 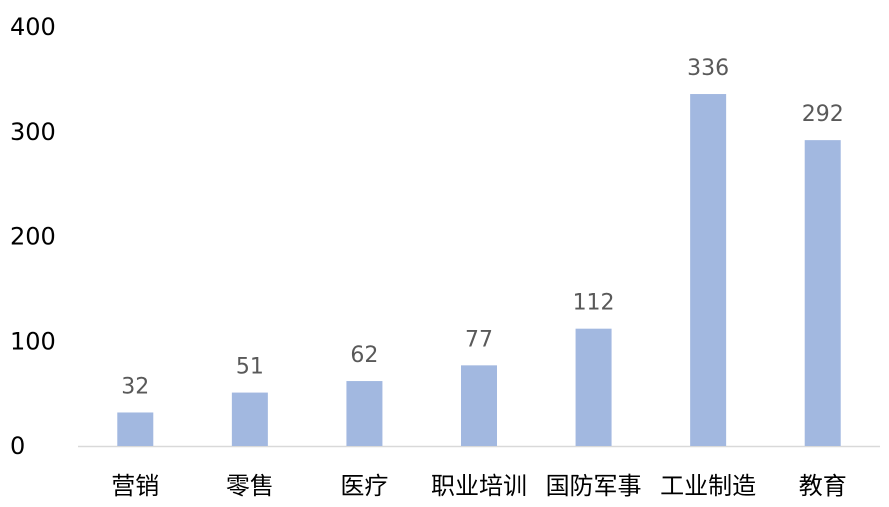 I want to click on data-label: 32, so click(x=135, y=386).